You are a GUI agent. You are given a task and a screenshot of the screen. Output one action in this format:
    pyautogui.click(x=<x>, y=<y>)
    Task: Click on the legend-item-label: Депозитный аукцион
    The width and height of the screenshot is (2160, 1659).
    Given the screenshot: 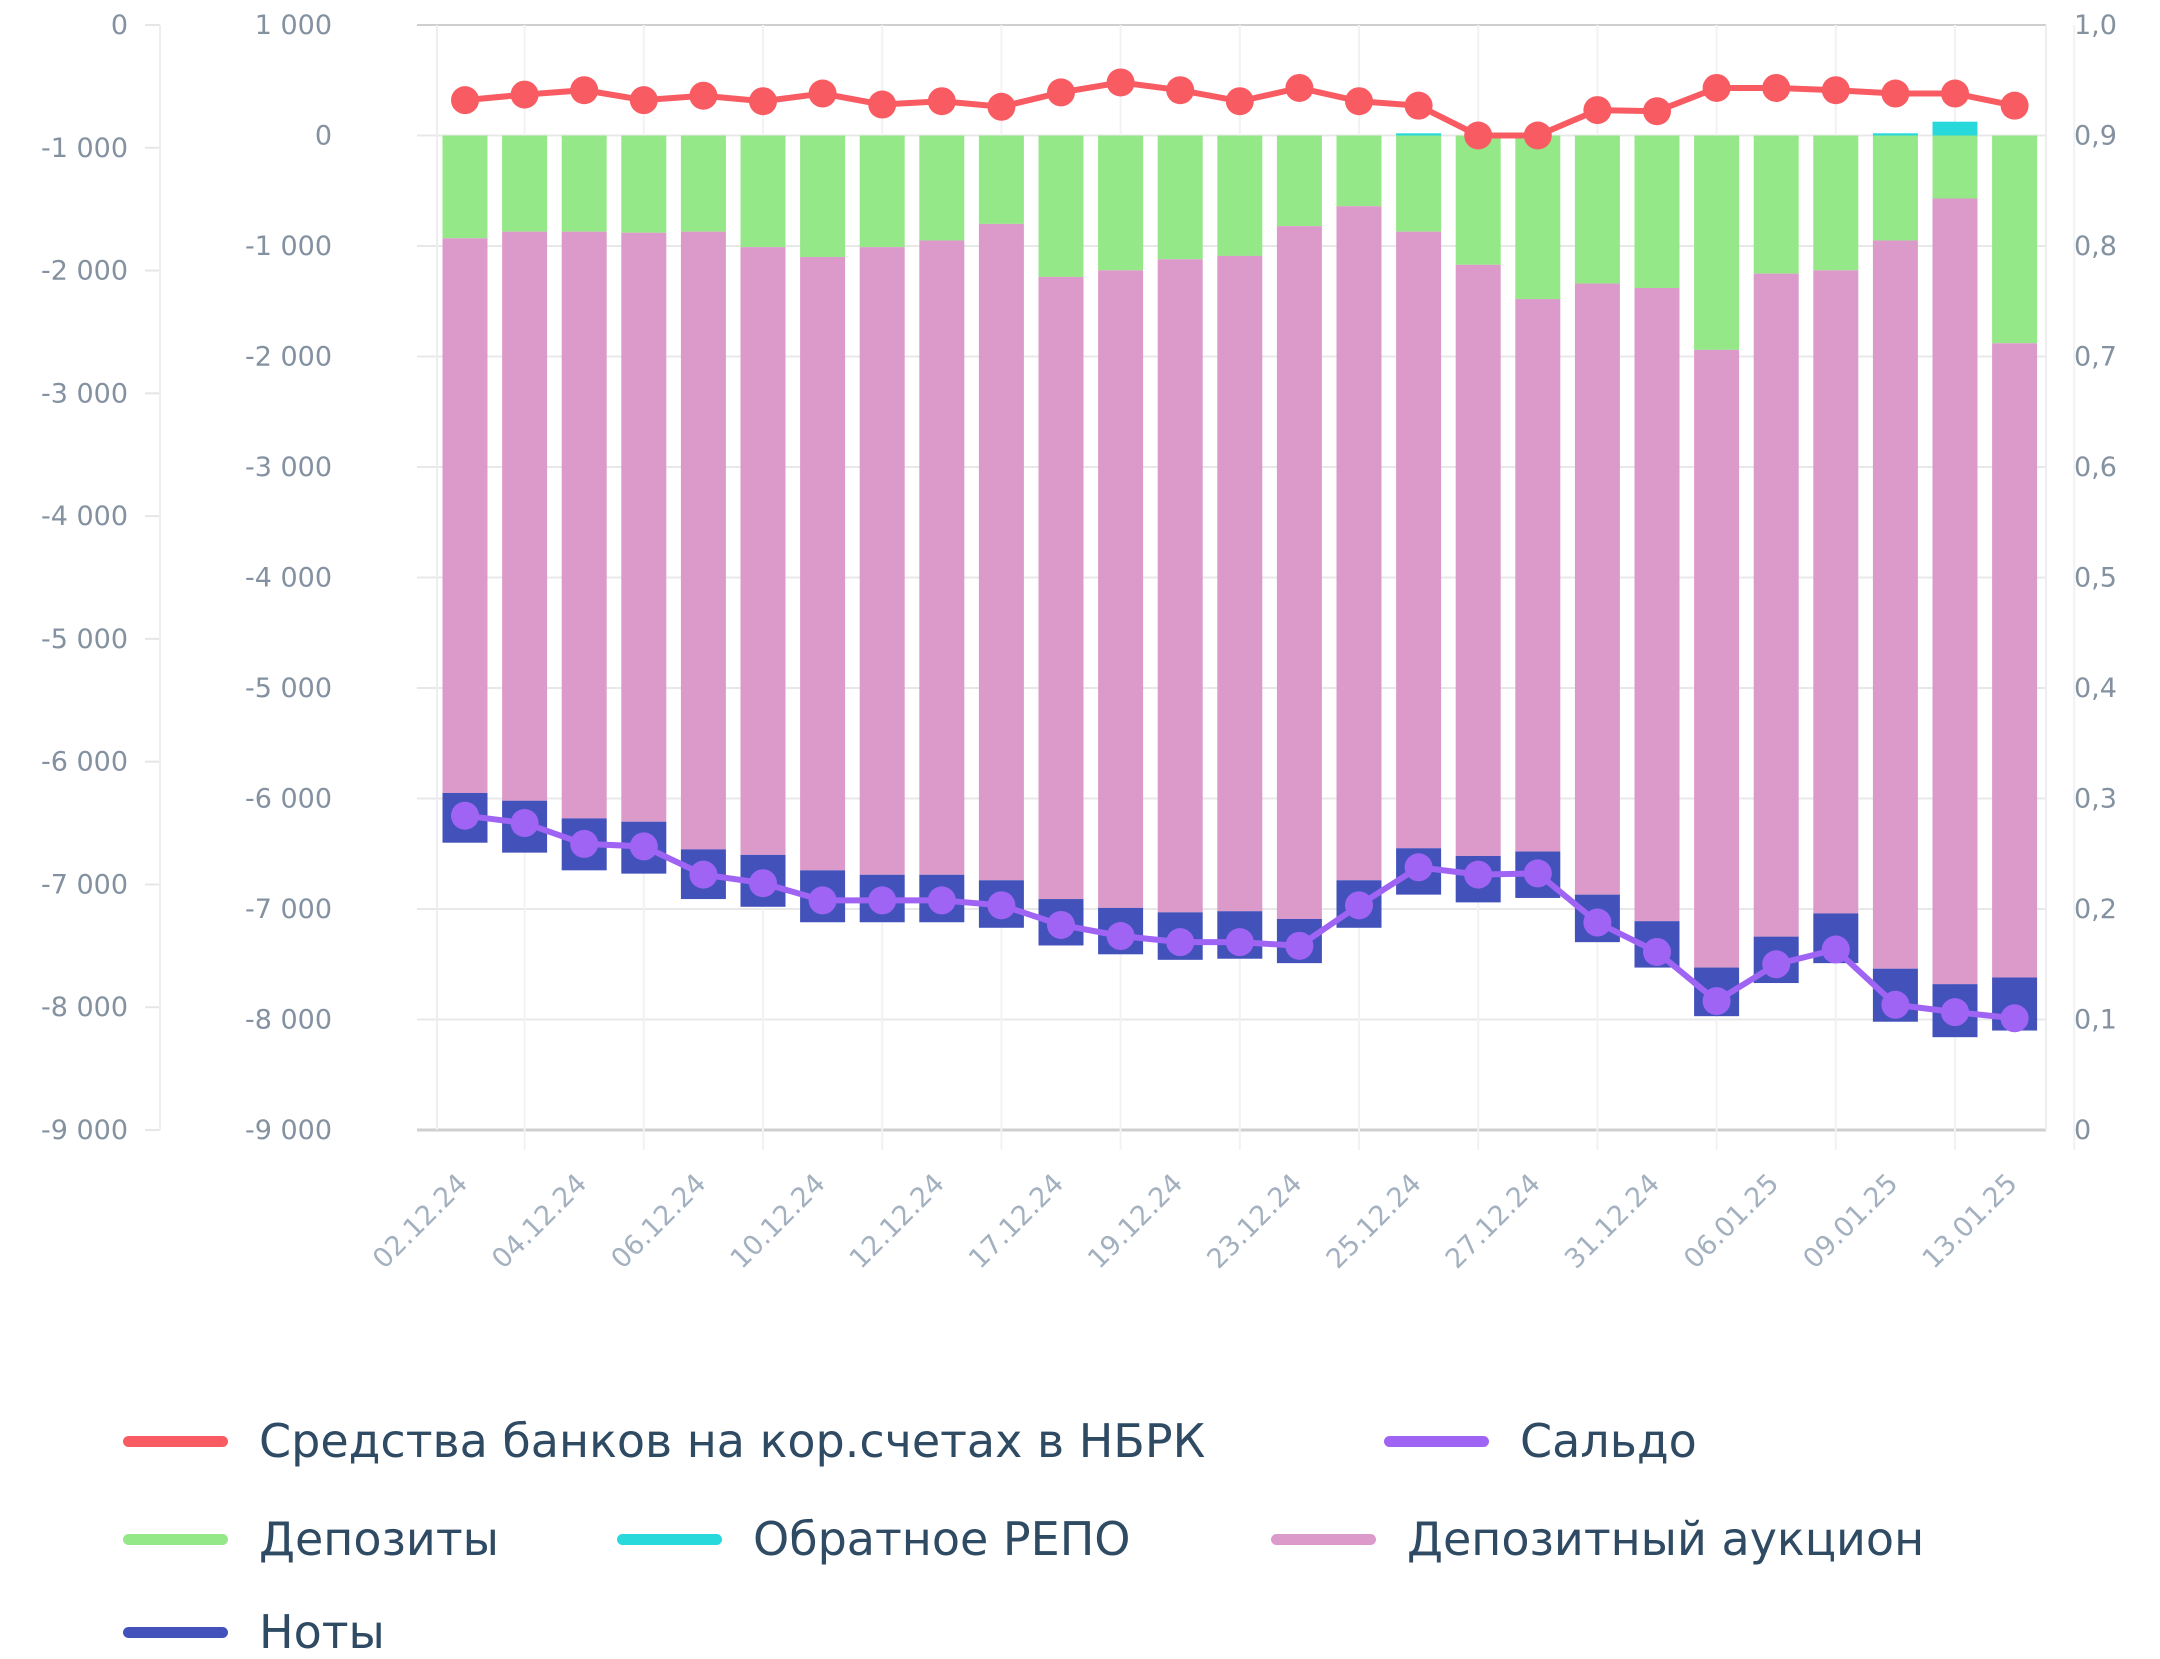 What is the action you would take?
    pyautogui.click(x=1666, y=1539)
    